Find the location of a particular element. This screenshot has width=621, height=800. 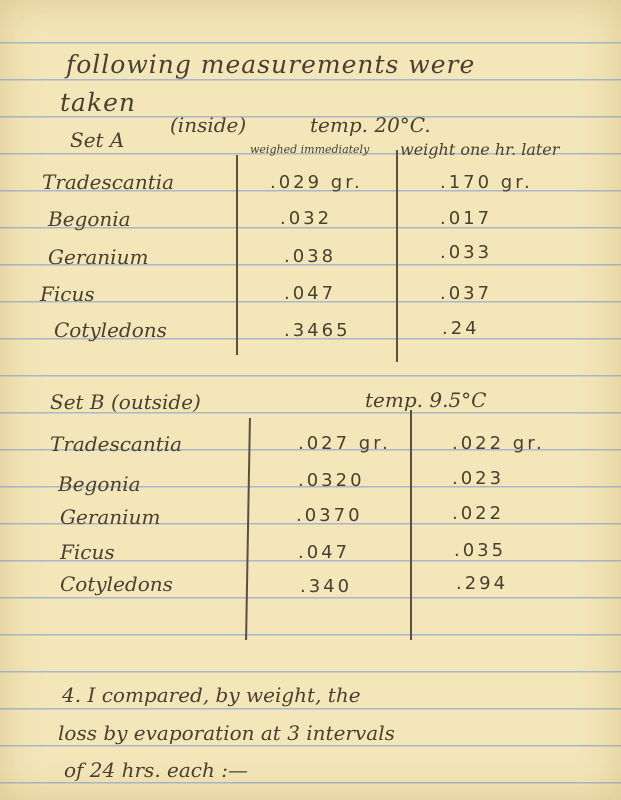

section-4-line-1: 4. I compared, by weight, the is located at coordinates (211, 695).